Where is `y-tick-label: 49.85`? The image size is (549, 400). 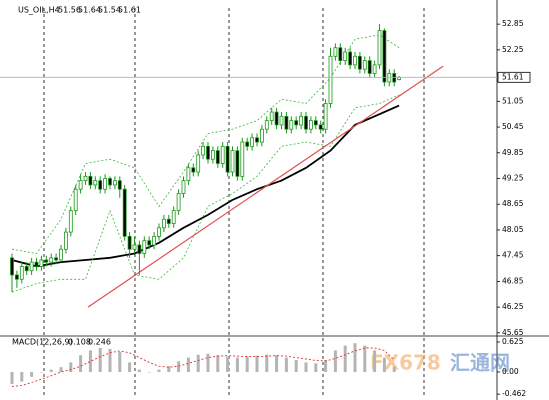 y-tick-label: 49.85 is located at coordinates (513, 152).